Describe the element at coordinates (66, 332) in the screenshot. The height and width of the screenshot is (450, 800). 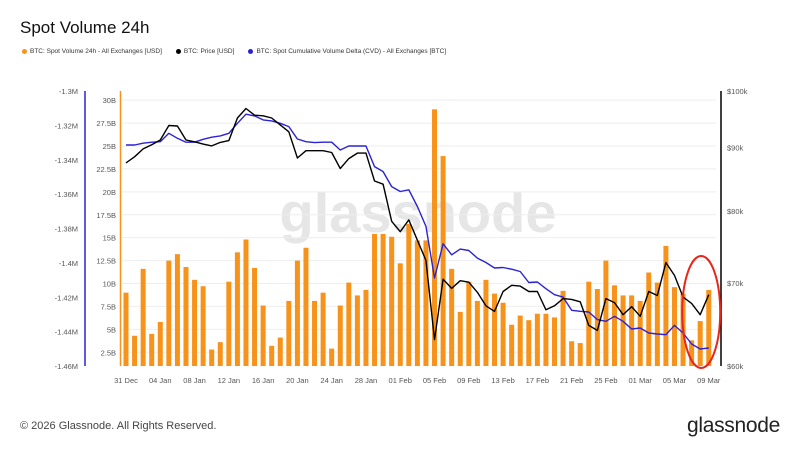
I see `cvd-tick-label: -1.44M` at that location.